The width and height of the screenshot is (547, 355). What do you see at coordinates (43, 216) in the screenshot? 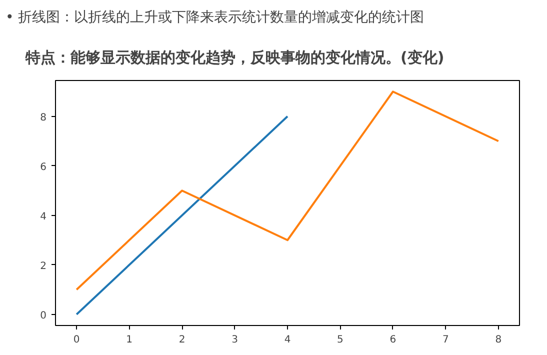
I see `y-tick-label: 4` at bounding box center [43, 216].